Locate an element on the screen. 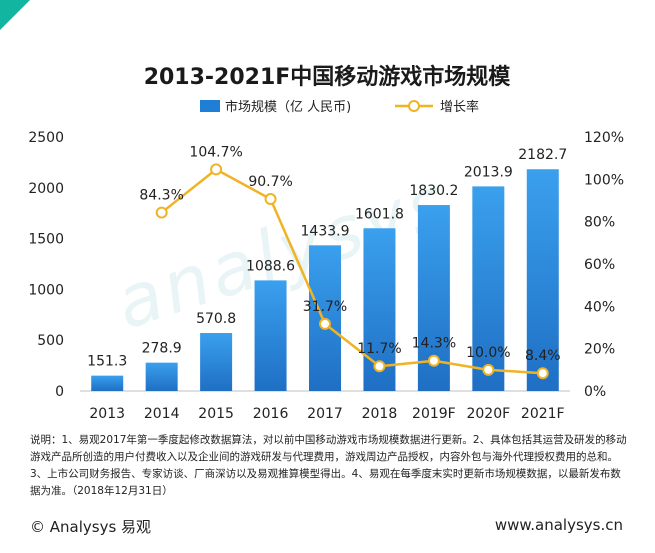 This screenshot has height=553, width=655. growth-rate-label: 14.3% is located at coordinates (434, 344).